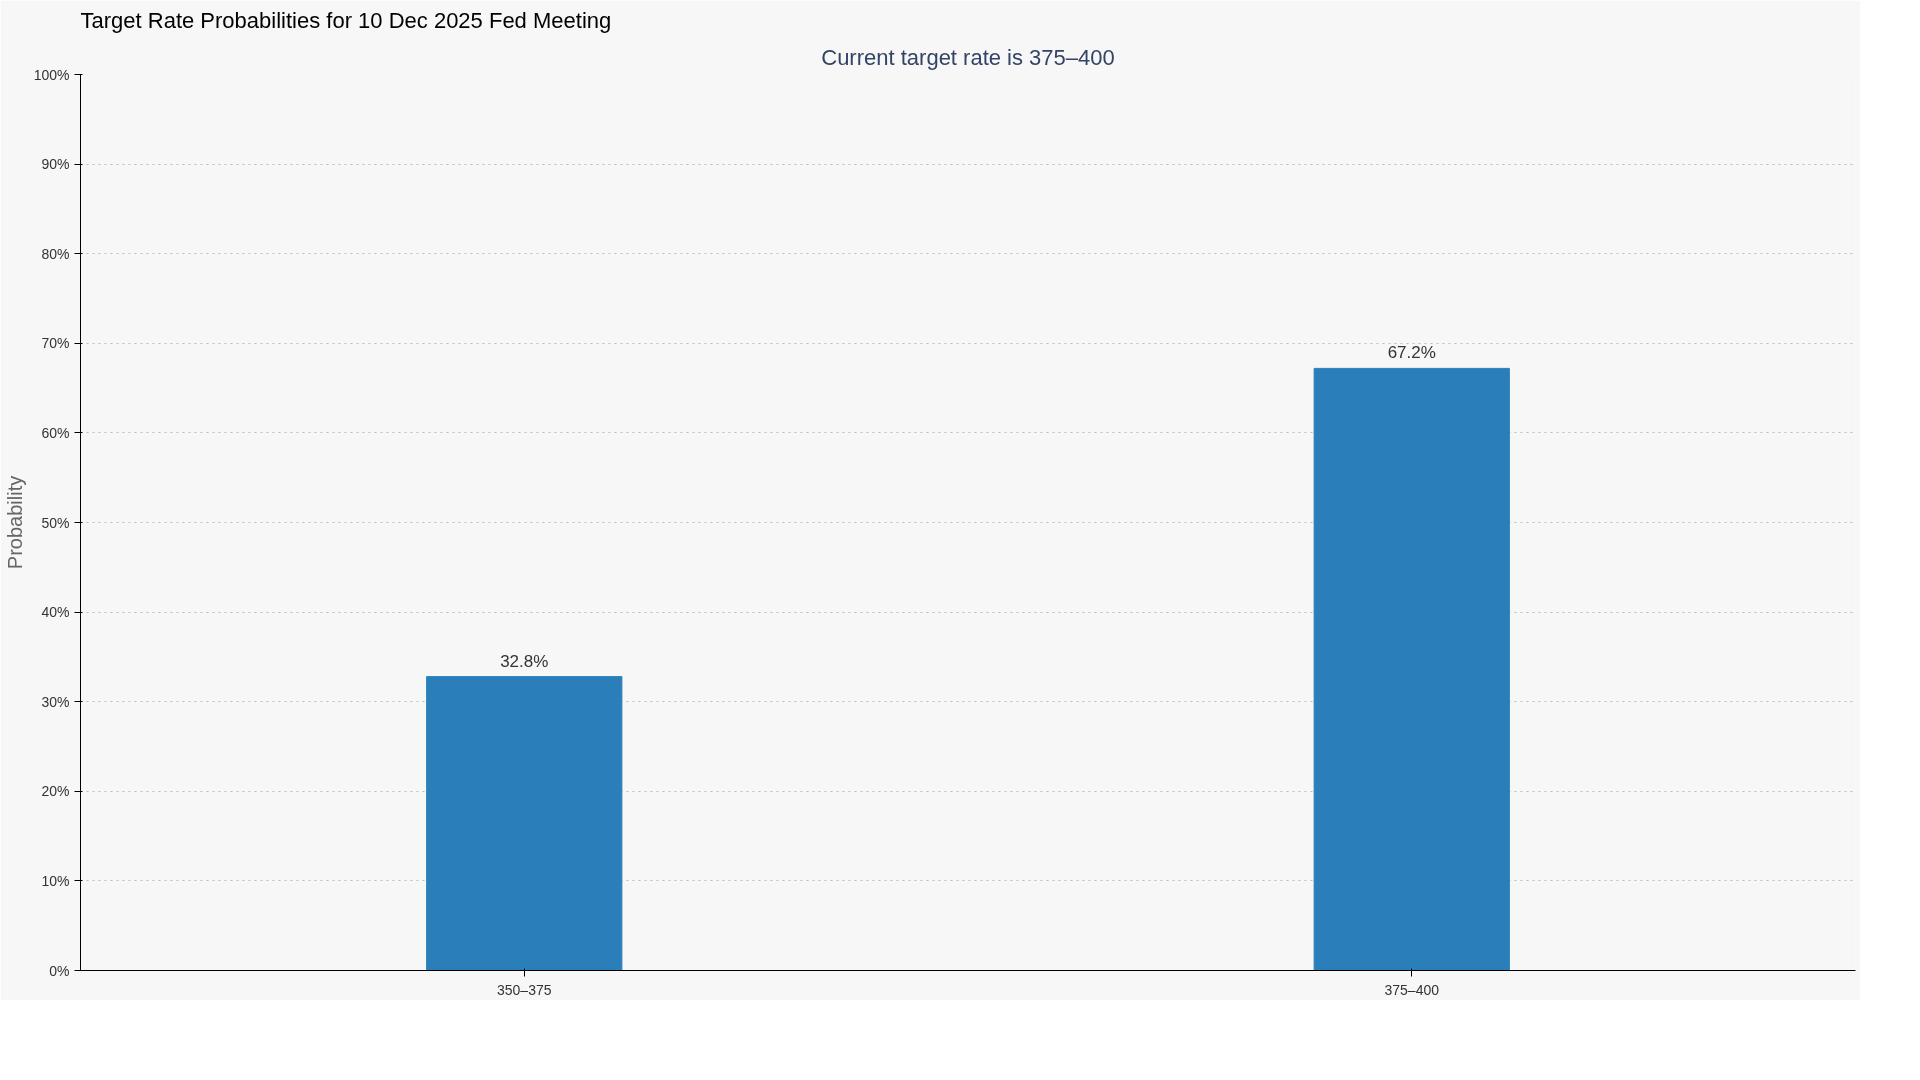  I want to click on y-axis-title: Probability, so click(14, 522).